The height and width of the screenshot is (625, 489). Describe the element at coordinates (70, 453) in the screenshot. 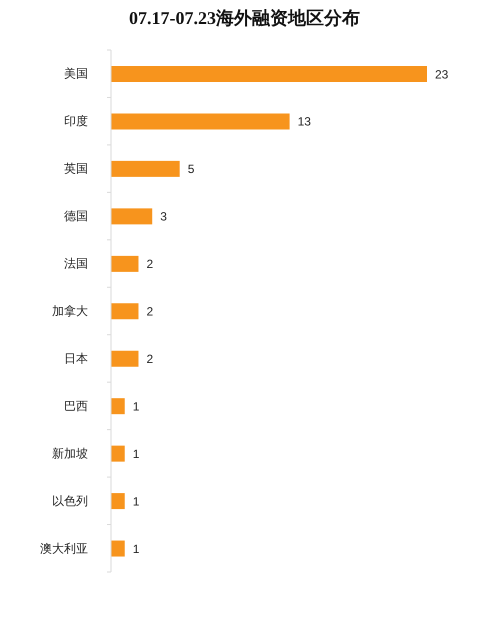

I see `y-tick-label: 新加坡` at that location.